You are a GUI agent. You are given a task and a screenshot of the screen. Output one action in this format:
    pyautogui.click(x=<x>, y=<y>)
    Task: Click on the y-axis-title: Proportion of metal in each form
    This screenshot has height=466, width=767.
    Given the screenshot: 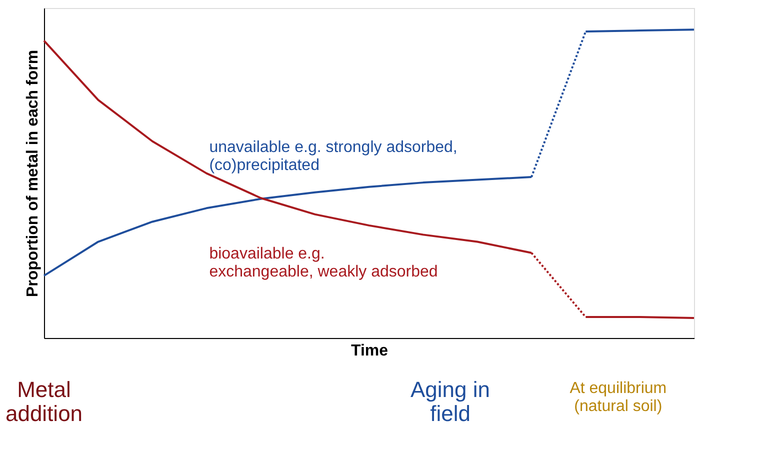 What is the action you would take?
    pyautogui.click(x=33, y=174)
    